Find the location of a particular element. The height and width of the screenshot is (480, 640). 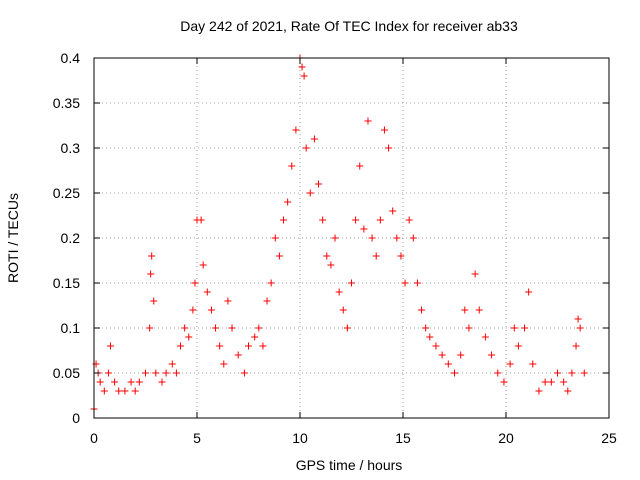

y-tick-label: 0.05 is located at coordinates (66, 373).